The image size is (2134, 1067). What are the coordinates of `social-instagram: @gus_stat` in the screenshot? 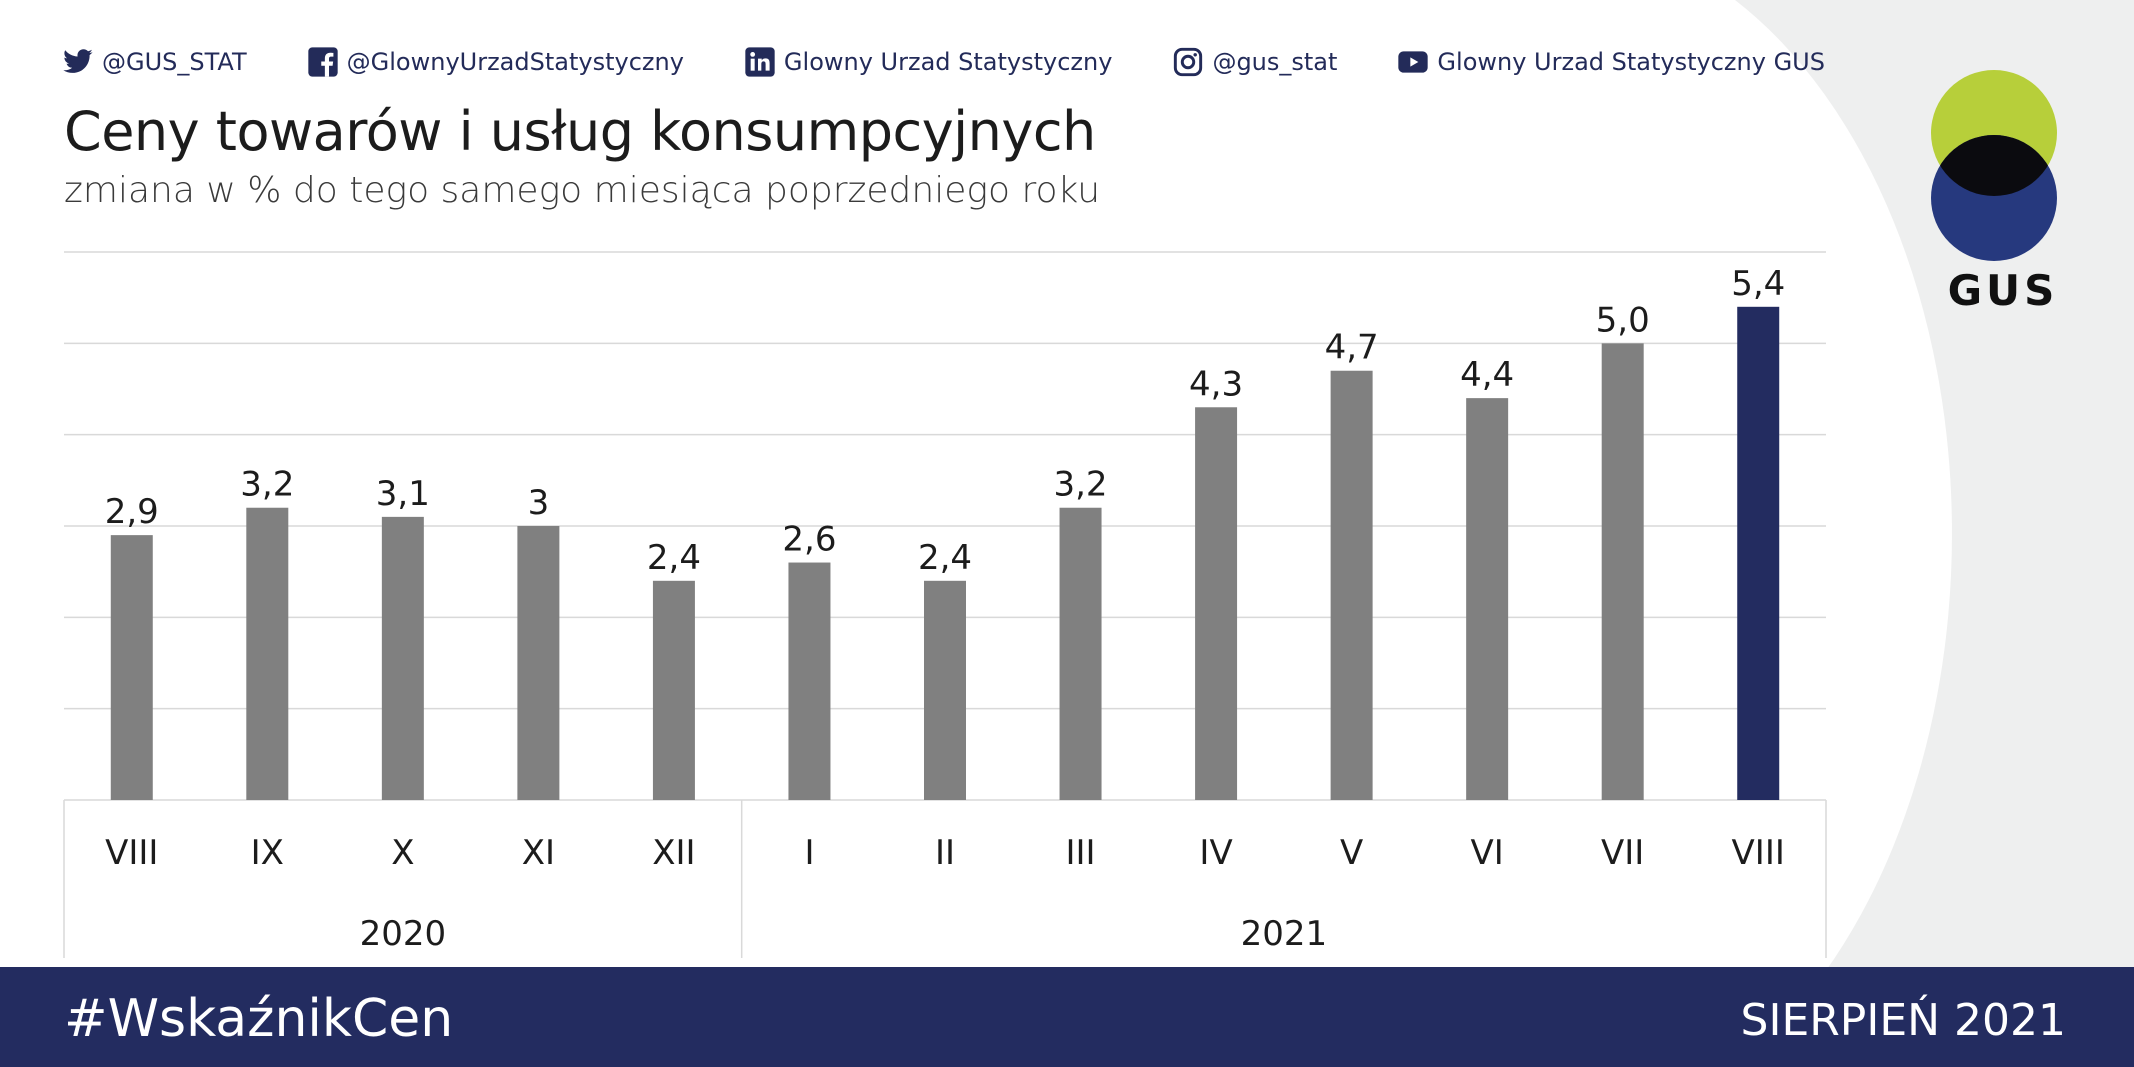 It's located at (1254, 62).